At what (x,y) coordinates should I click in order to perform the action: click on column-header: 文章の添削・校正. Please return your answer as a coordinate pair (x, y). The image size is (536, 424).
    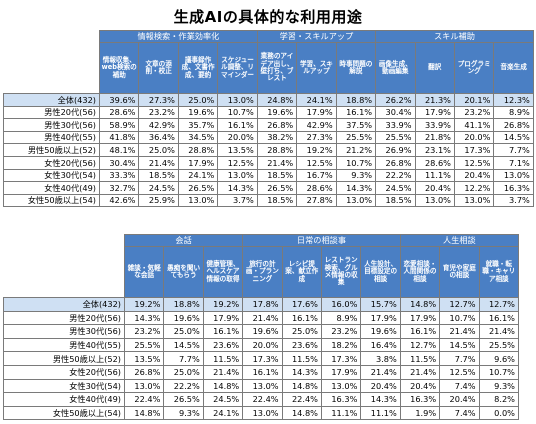
    Looking at the image, I should click on (158, 68).